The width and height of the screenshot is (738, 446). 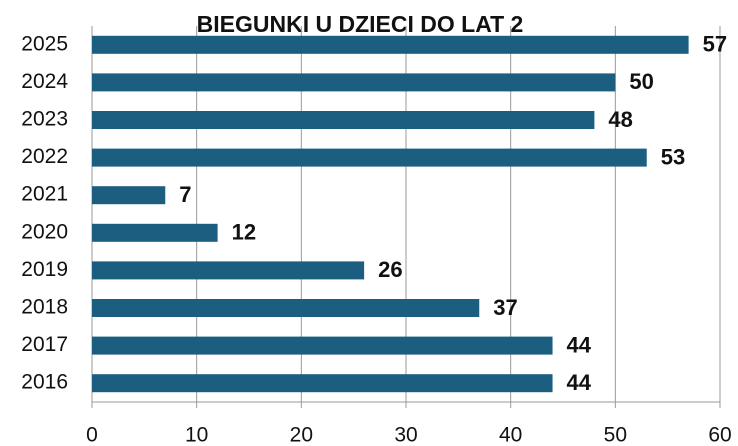 What do you see at coordinates (92, 435) in the screenshot?
I see `x-tick-label: 0` at bounding box center [92, 435].